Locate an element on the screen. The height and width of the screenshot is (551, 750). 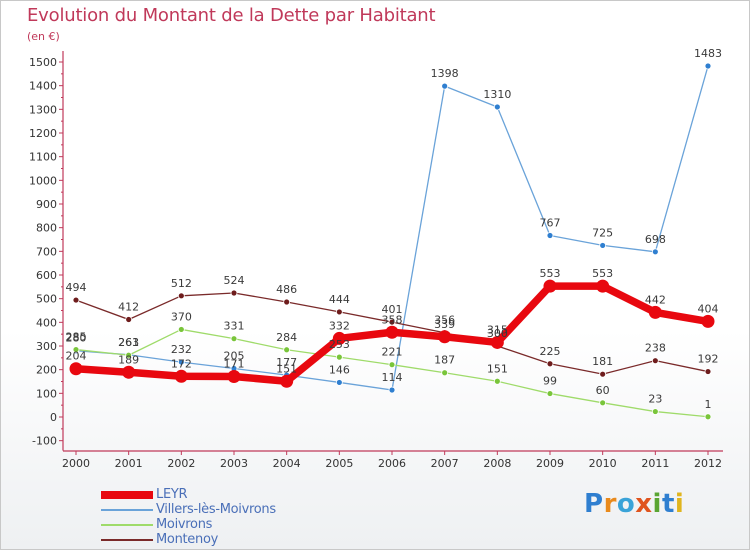
y-tick-label: 1500 is located at coordinates (43, 62).